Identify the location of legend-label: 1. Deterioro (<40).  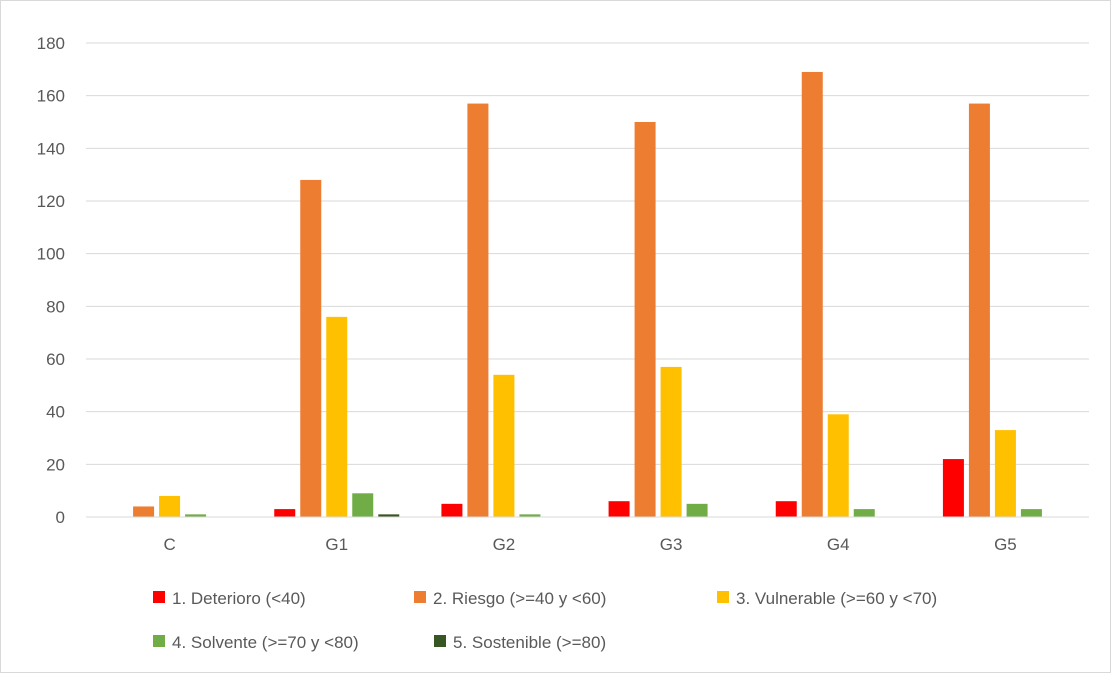
(239, 598).